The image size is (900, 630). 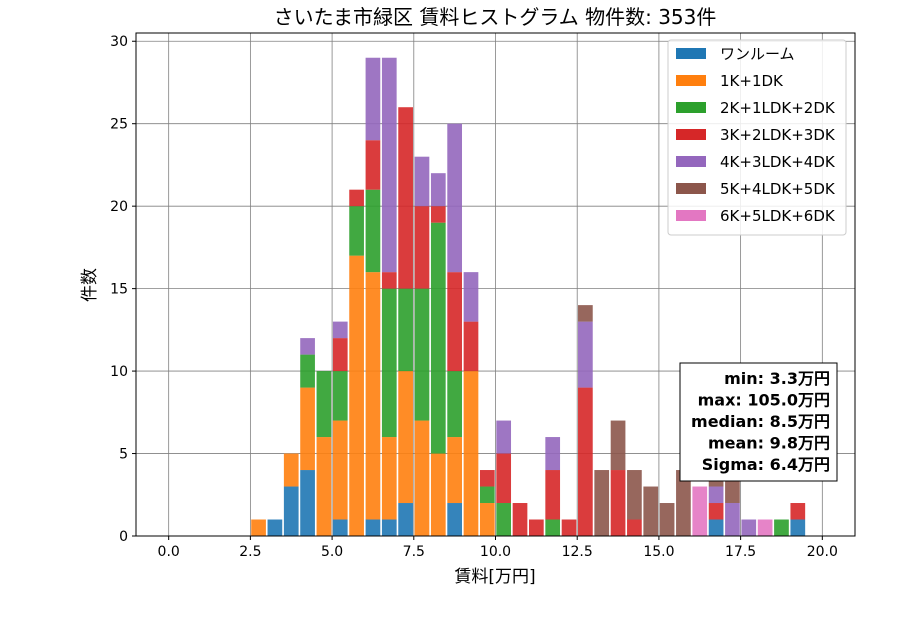 I want to click on stats-line: min: 3.3万円, so click(x=777, y=378).